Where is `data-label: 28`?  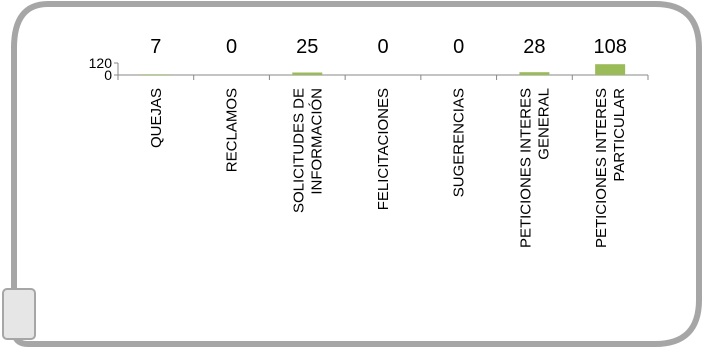
data-label: 28 is located at coordinates (534, 47).